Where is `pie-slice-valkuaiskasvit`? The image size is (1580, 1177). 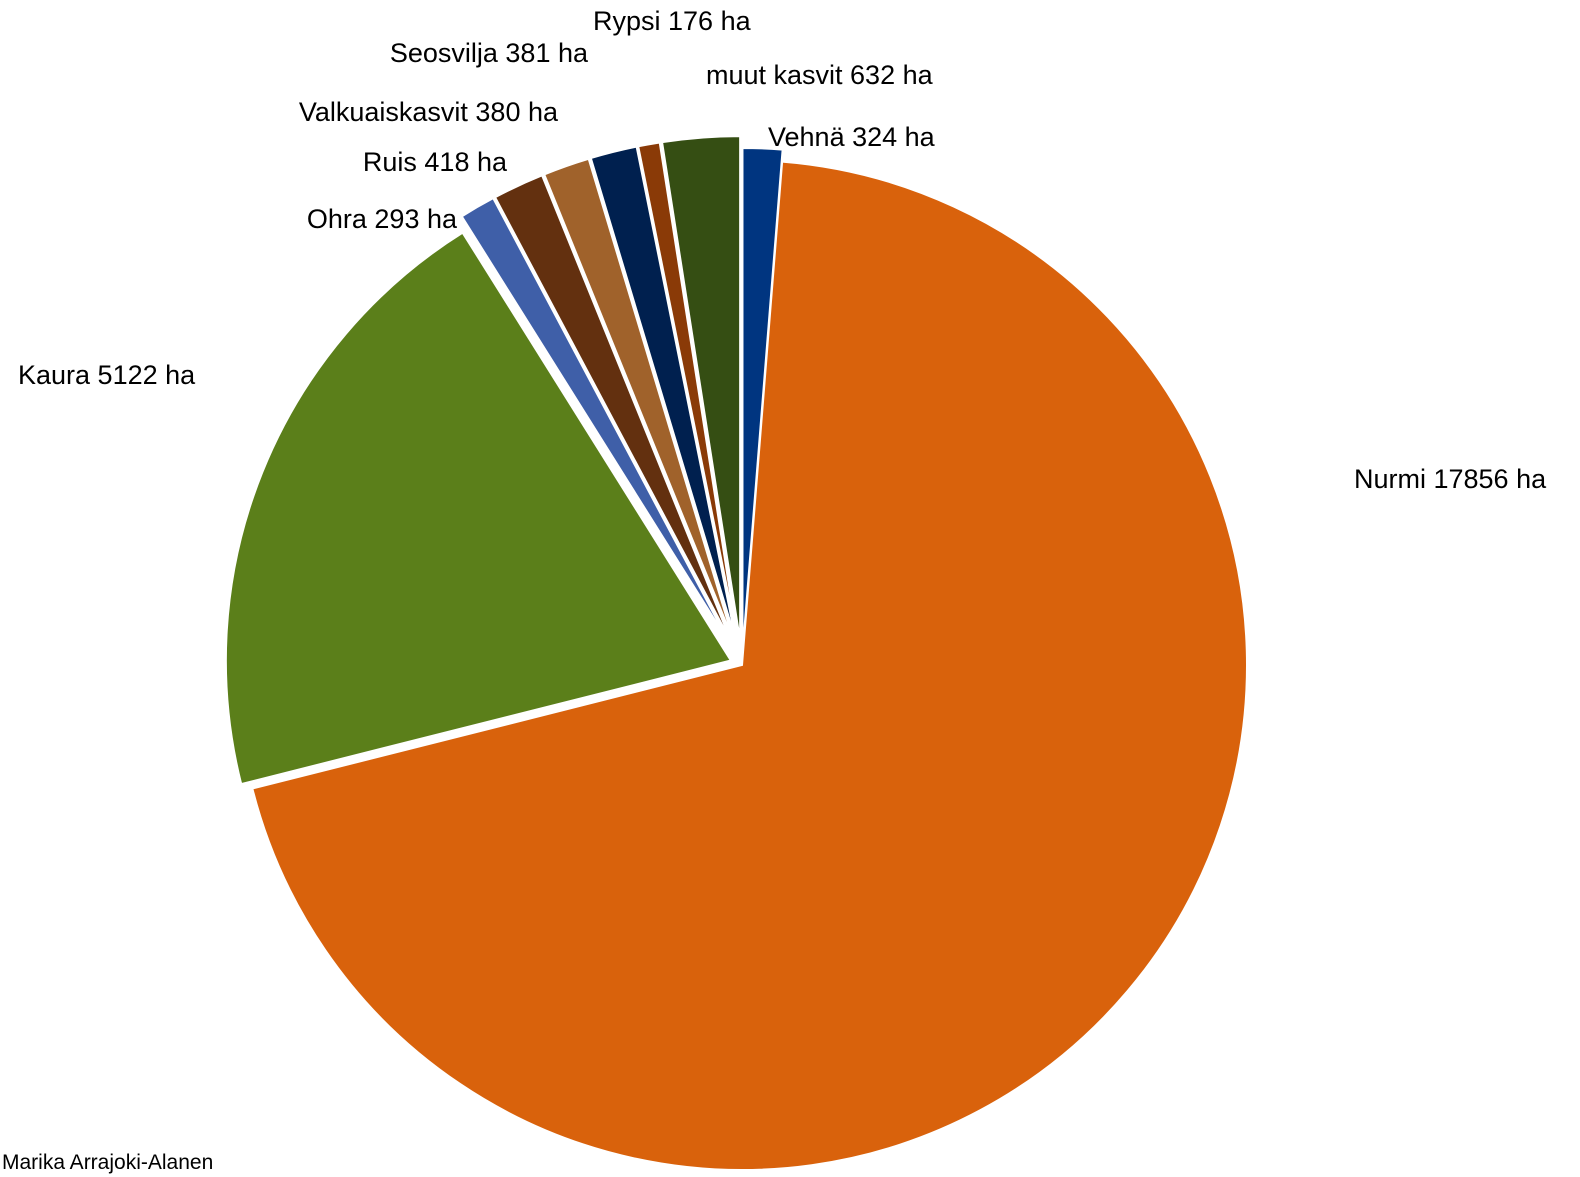
pie-slice-valkuaiskasvit is located at coordinates (638, 400).